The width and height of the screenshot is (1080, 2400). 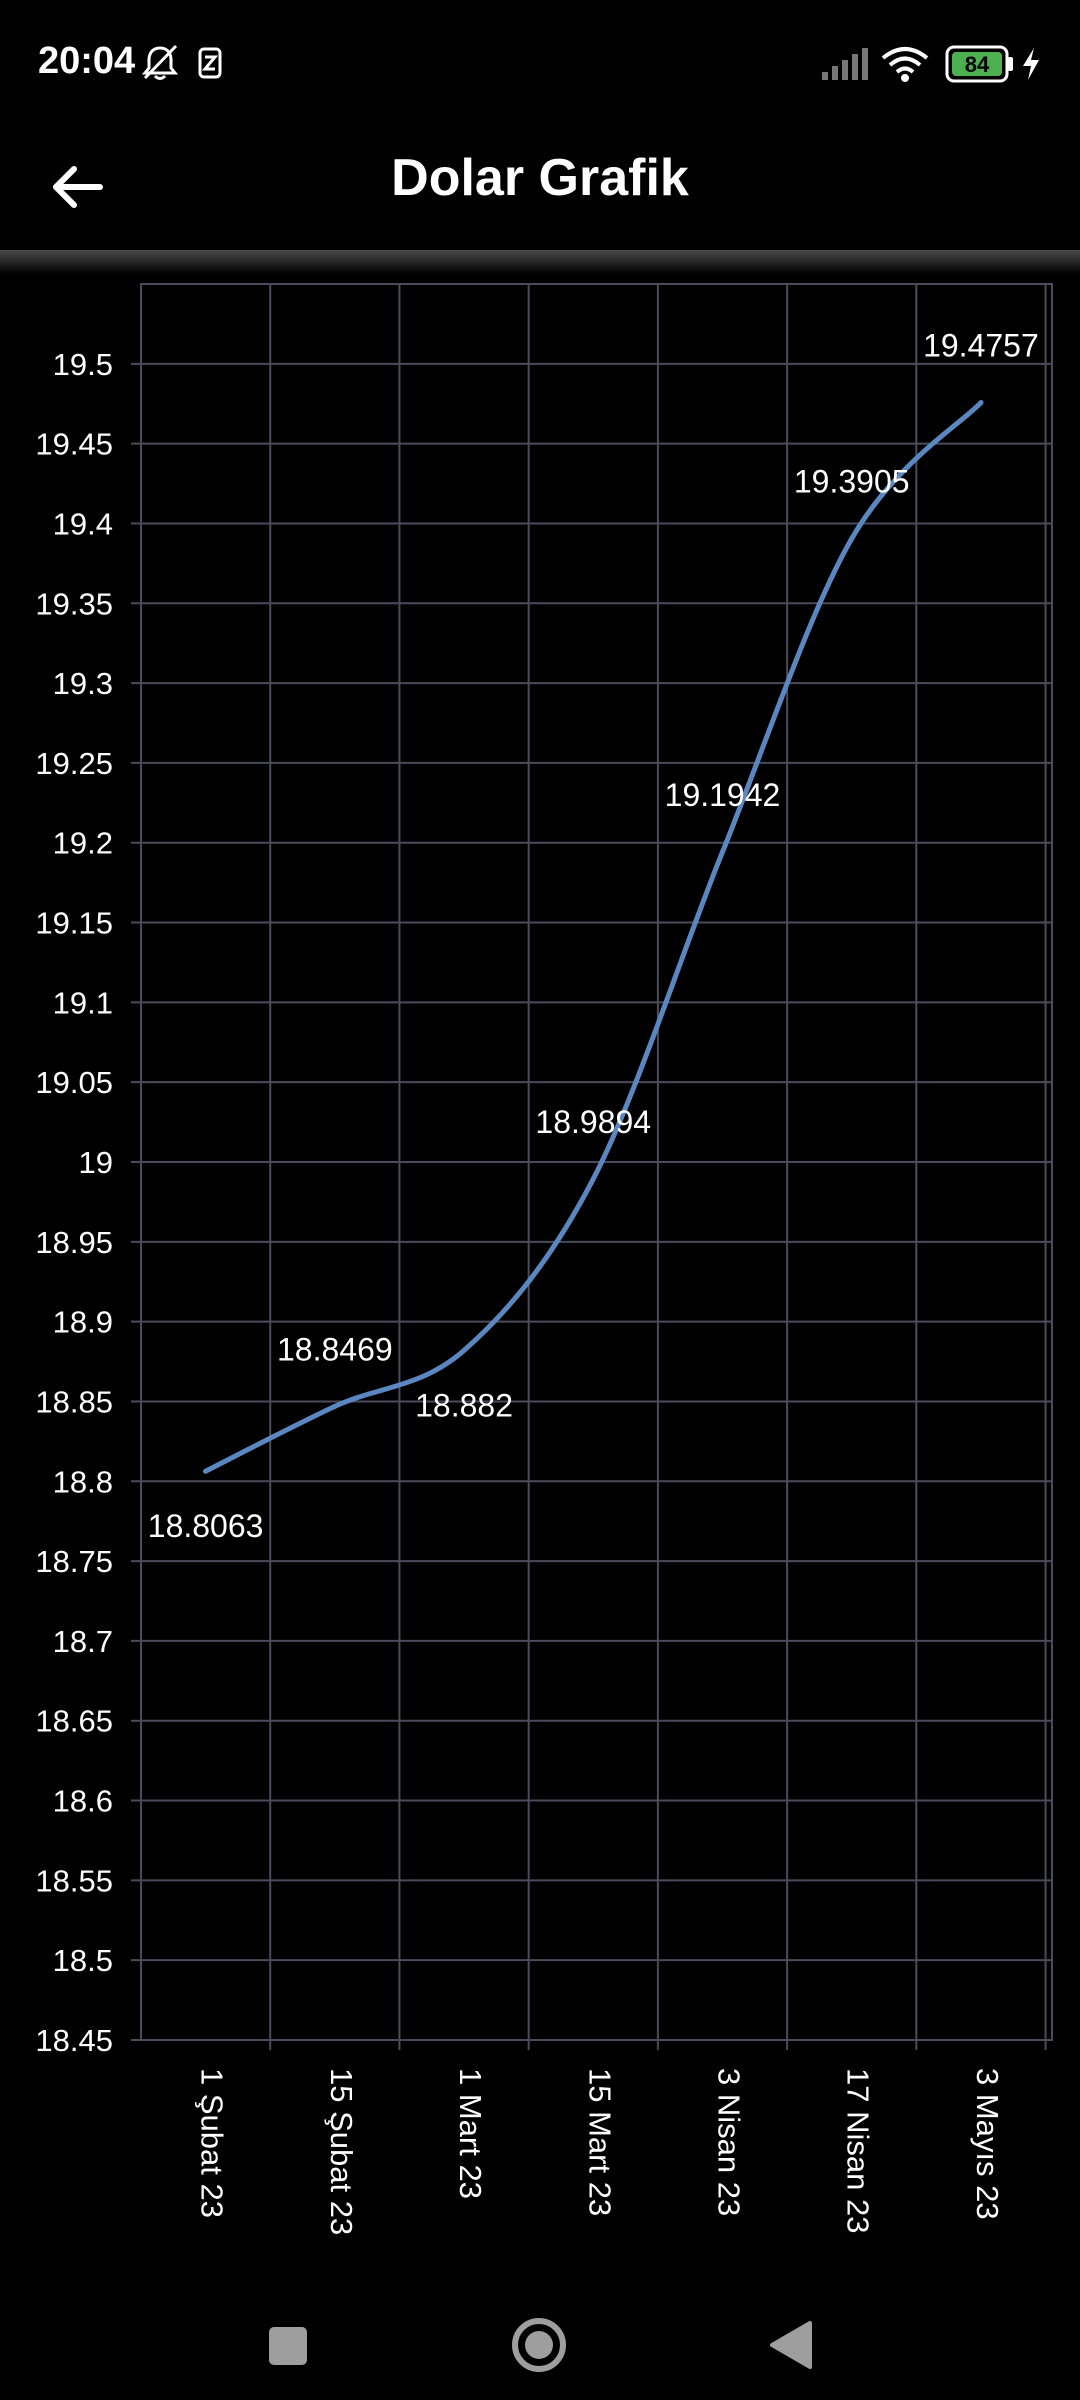 What do you see at coordinates (212, 2143) in the screenshot?
I see `x-tick-label: 1 Şubat 23` at bounding box center [212, 2143].